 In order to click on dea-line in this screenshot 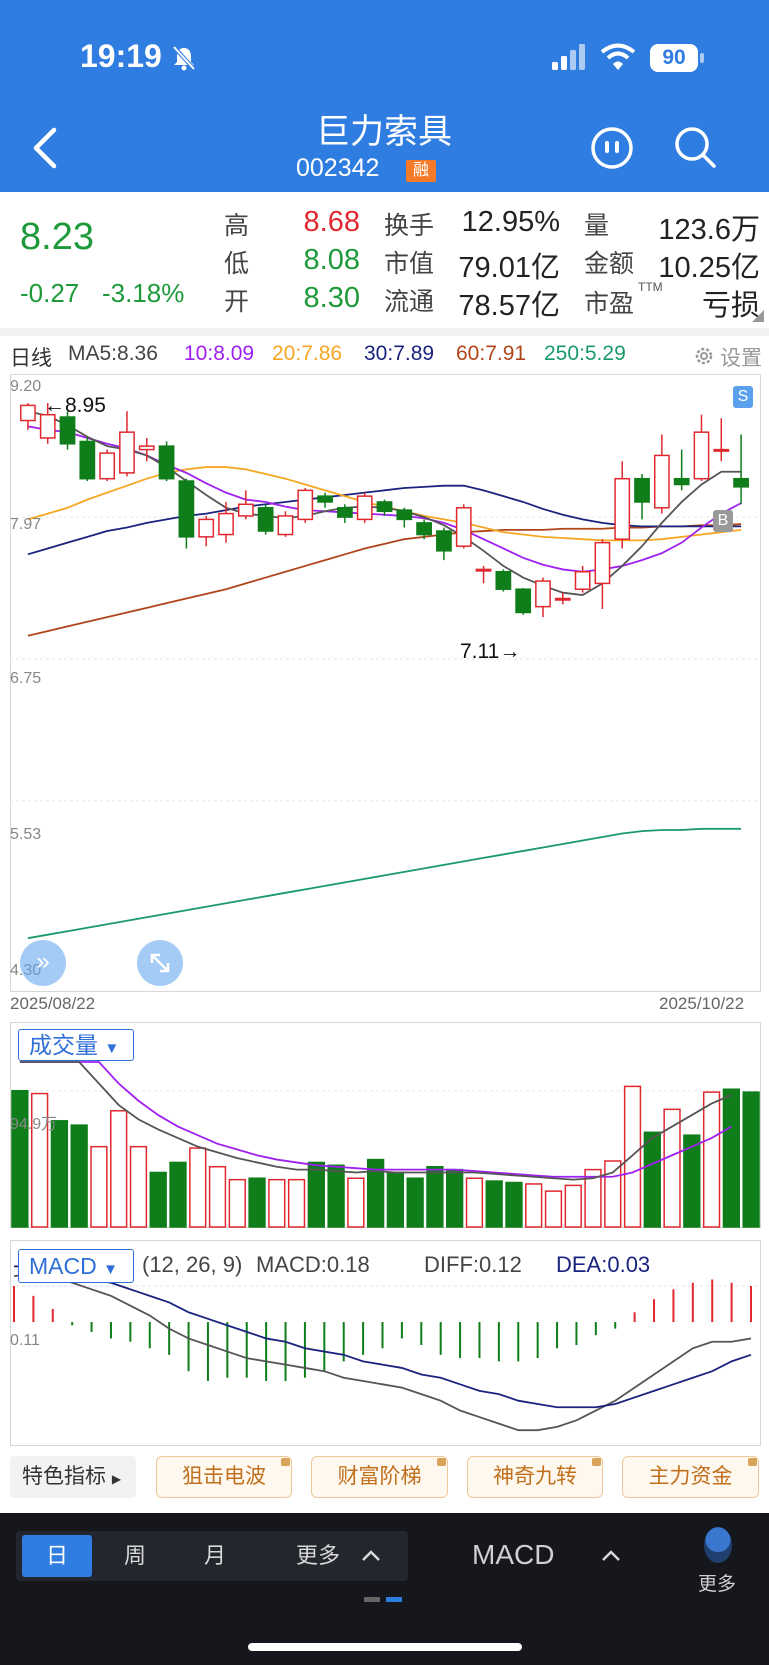, I will do `click(383, 1337)`.